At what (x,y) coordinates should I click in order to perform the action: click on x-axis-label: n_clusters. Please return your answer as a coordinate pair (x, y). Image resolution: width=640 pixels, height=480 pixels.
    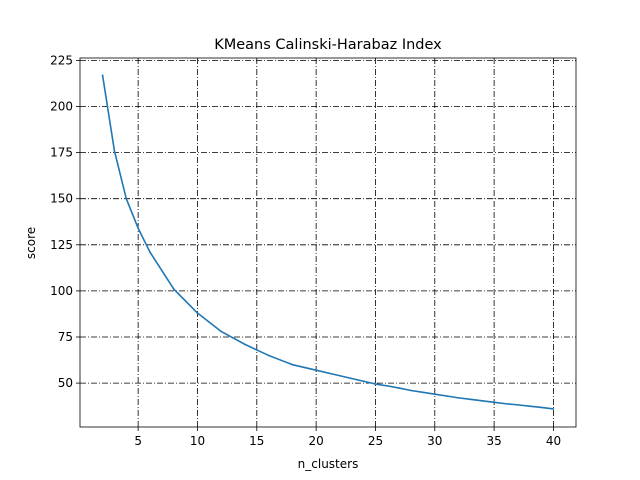
    Looking at the image, I should click on (328, 464).